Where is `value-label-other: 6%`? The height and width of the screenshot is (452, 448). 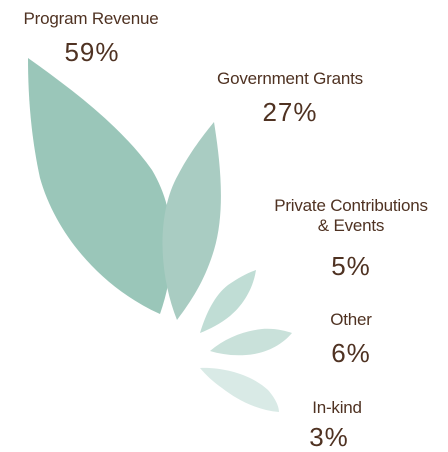
value-label-other: 6% is located at coordinates (351, 353).